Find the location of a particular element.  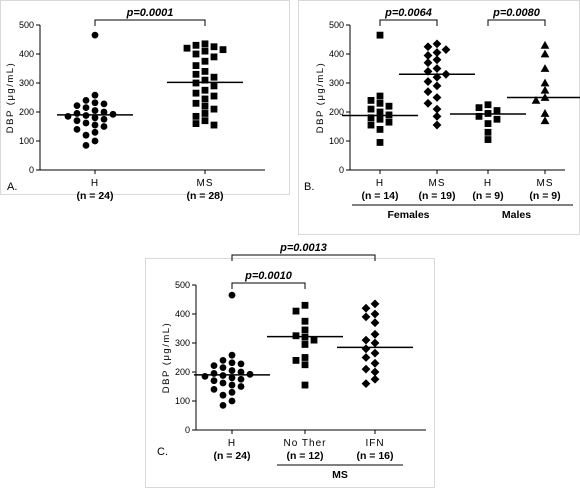

y-tick-label: 400 is located at coordinates (26, 54).